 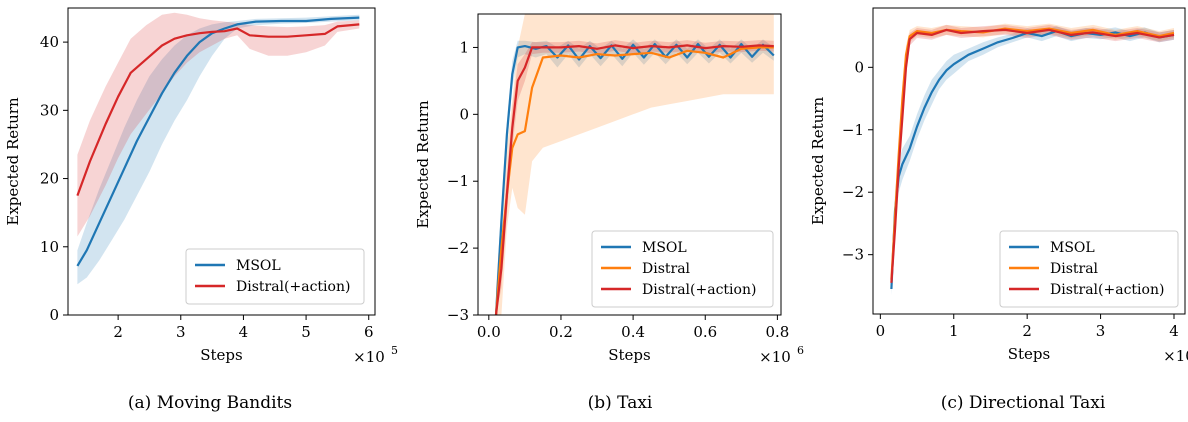 What do you see at coordinates (458, 315) in the screenshot?
I see `y-tick-label-2-1: −3` at bounding box center [458, 315].